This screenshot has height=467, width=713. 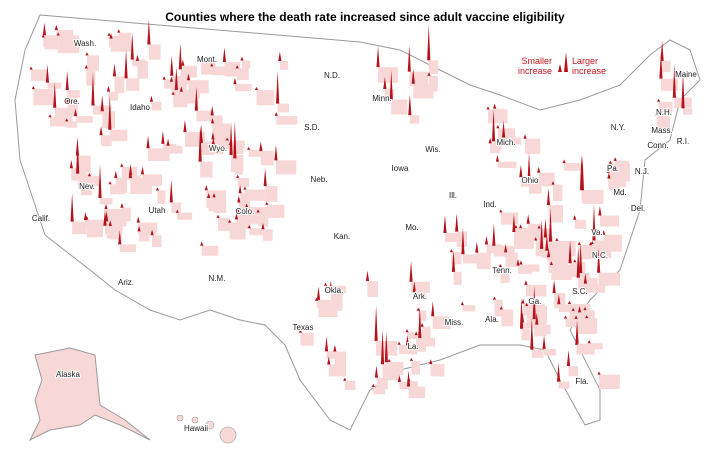 I want to click on state-label: Ore., so click(x=72, y=101).